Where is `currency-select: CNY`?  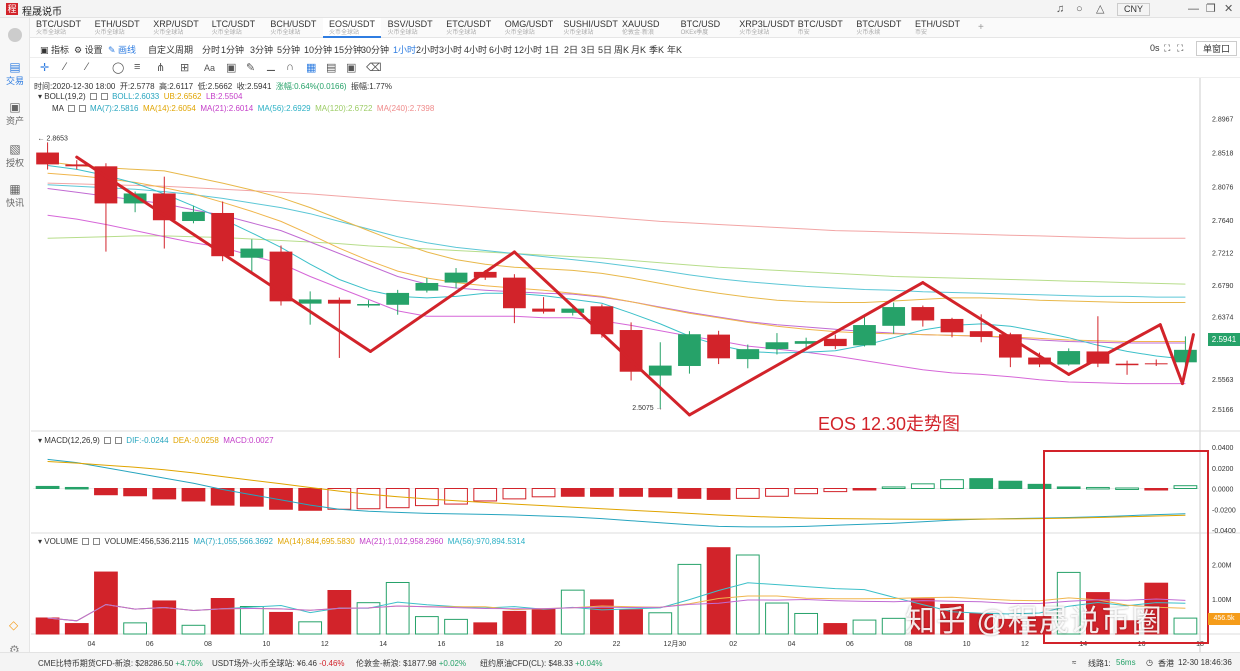 currency-select: CNY is located at coordinates (1134, 9).